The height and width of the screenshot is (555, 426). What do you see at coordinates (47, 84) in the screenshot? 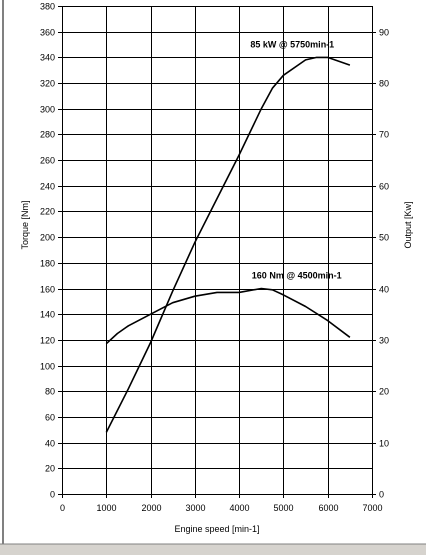
I see `y-left-tick-label: 320` at bounding box center [47, 84].